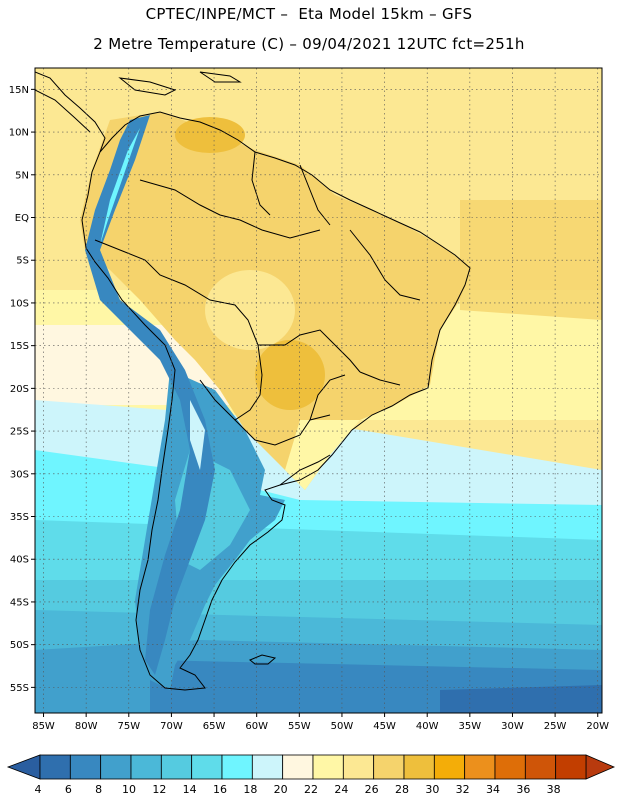  What do you see at coordinates (128, 726) in the screenshot?
I see `lon-tick-label: 75W` at bounding box center [128, 726].